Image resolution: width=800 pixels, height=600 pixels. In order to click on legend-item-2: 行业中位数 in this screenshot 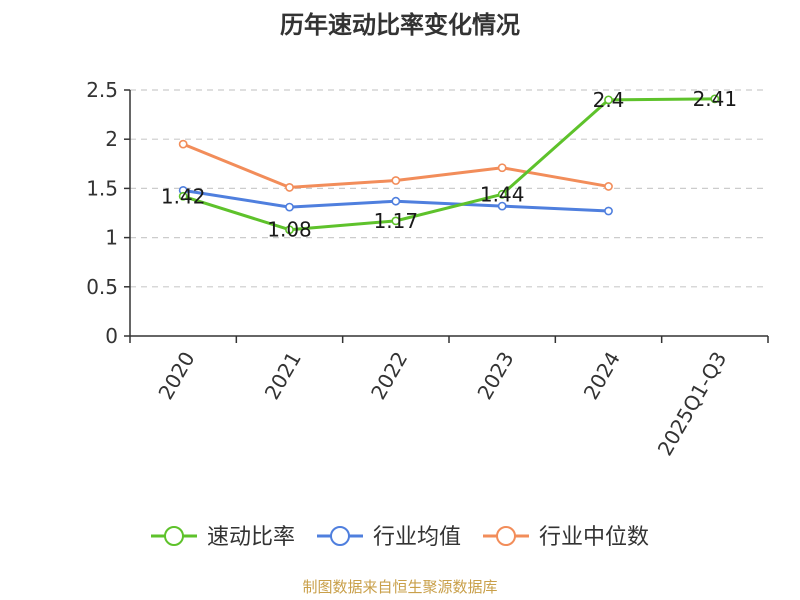, I will do `click(566, 537)`.